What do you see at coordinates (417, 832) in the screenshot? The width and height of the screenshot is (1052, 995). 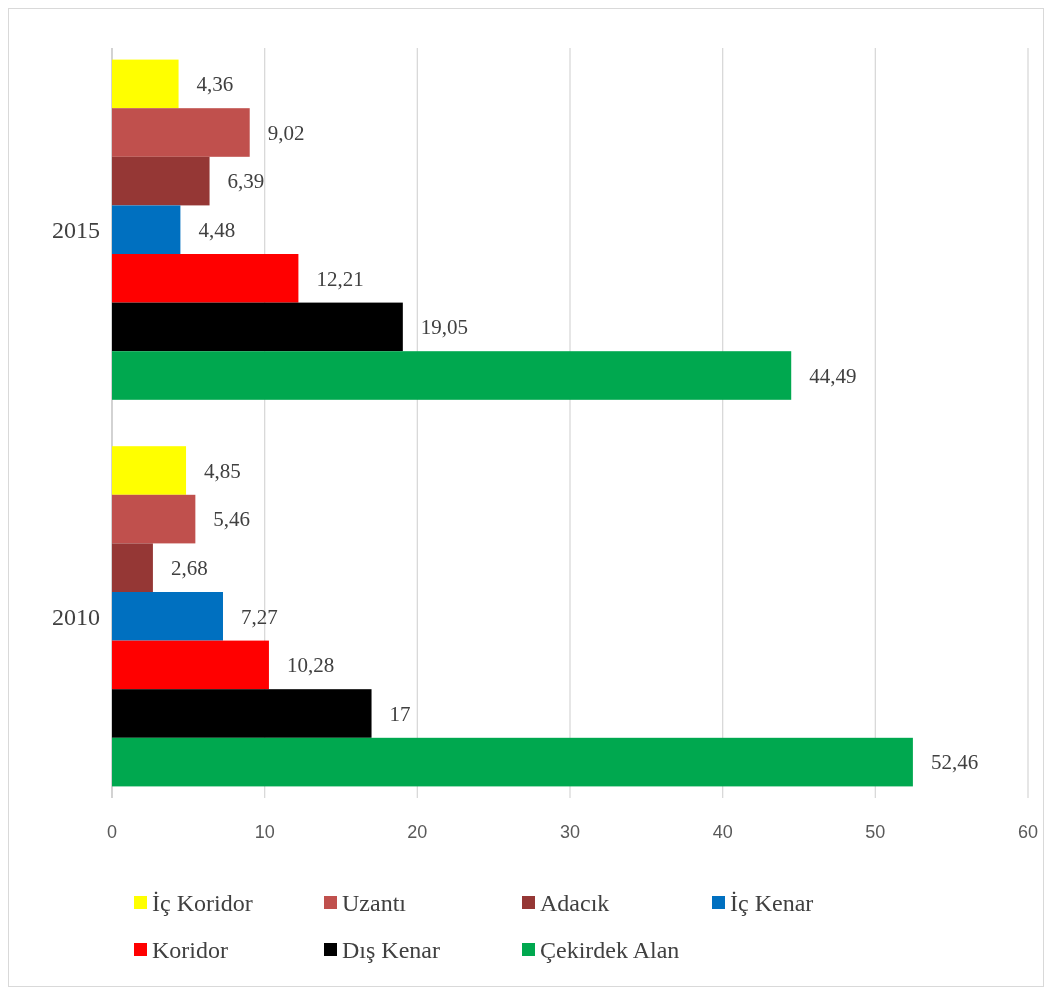 I see `x-tick-label: 20` at bounding box center [417, 832].